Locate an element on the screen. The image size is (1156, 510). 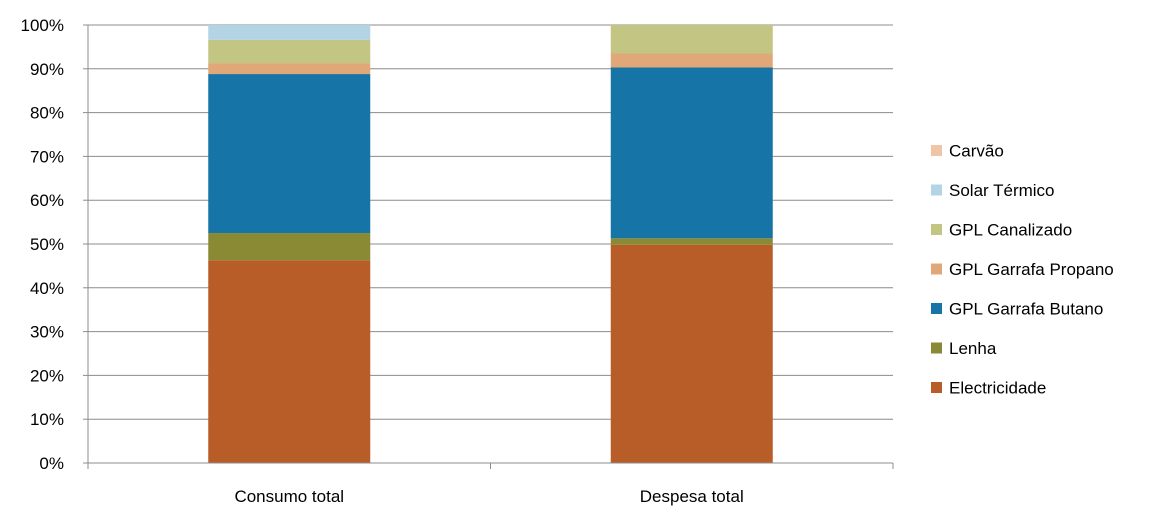
legend-label: Electricidade is located at coordinates (997, 388).